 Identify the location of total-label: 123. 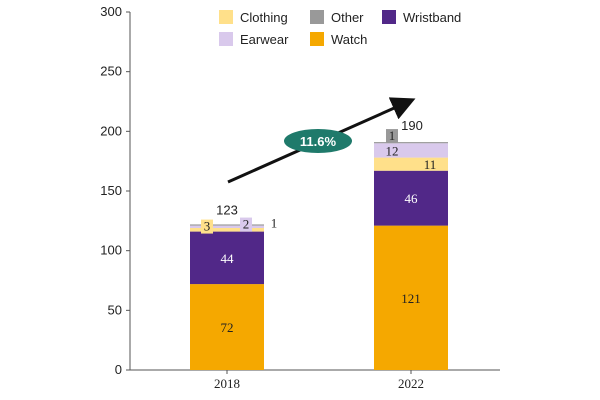
(227, 209).